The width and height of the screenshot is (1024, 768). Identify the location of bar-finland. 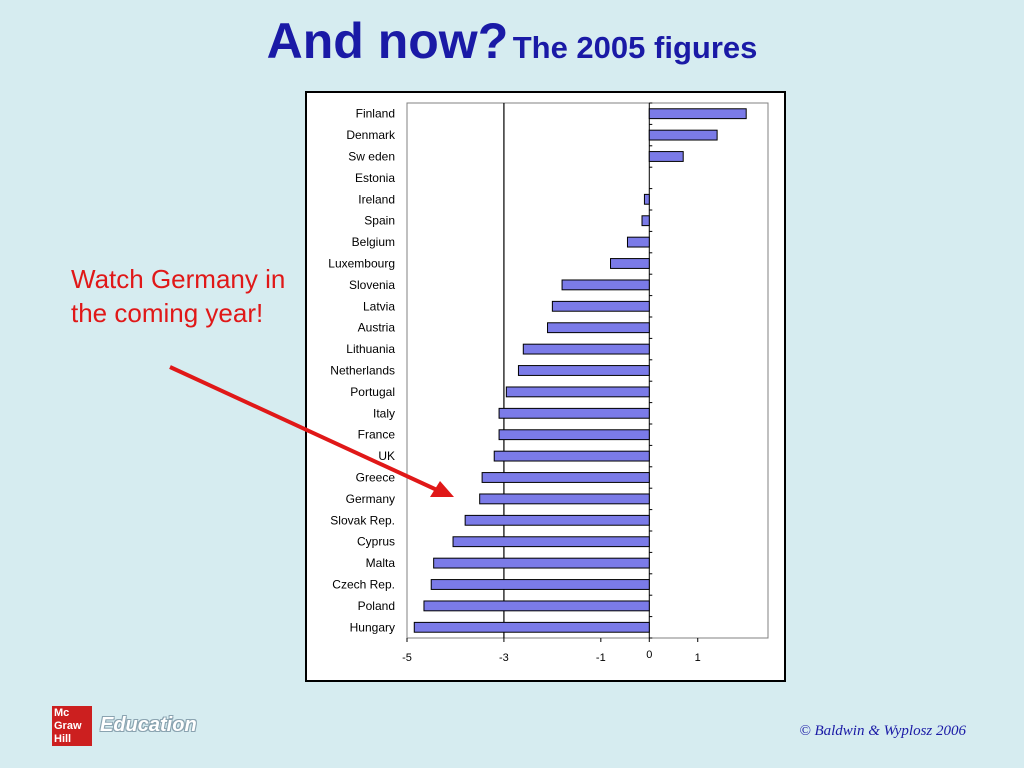
(697, 114).